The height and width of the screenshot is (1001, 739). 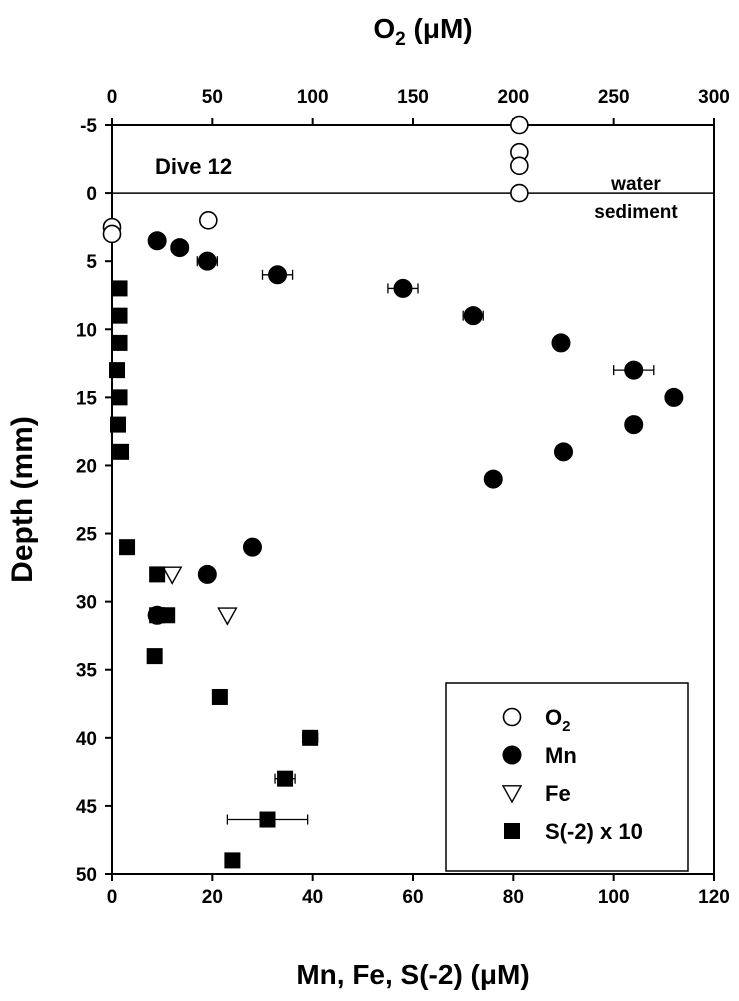 I want to click on legend-label-main: Mn, so click(x=561, y=755).